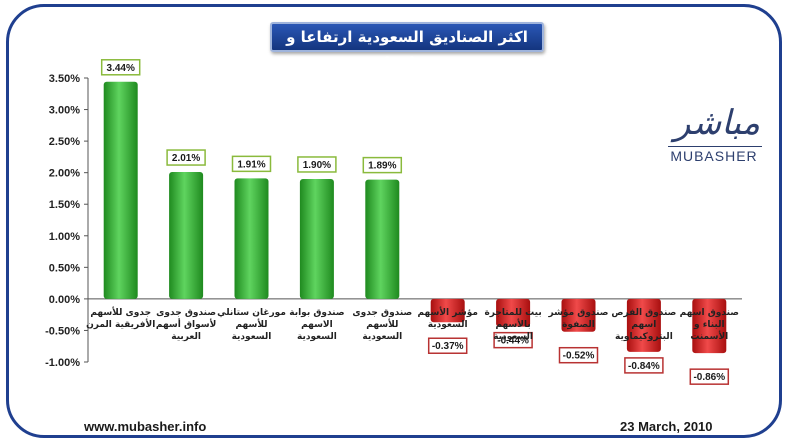  I want to click on category-label-7: بيت للمتاجرة, so click(512, 313).